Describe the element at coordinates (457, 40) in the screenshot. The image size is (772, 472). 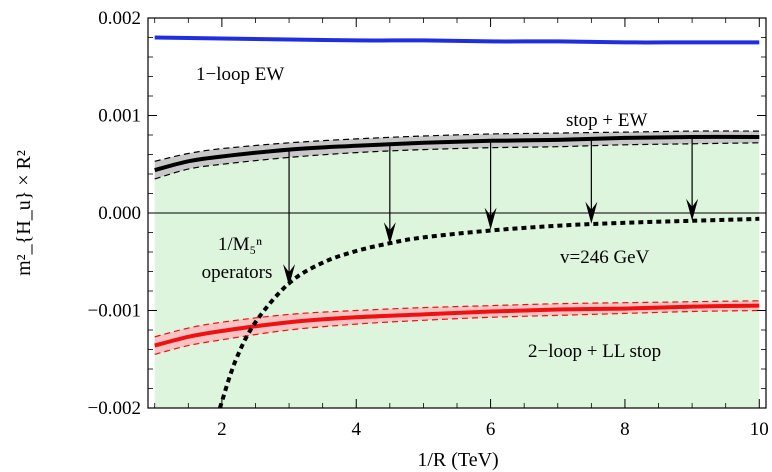
I see `ew-line` at that location.